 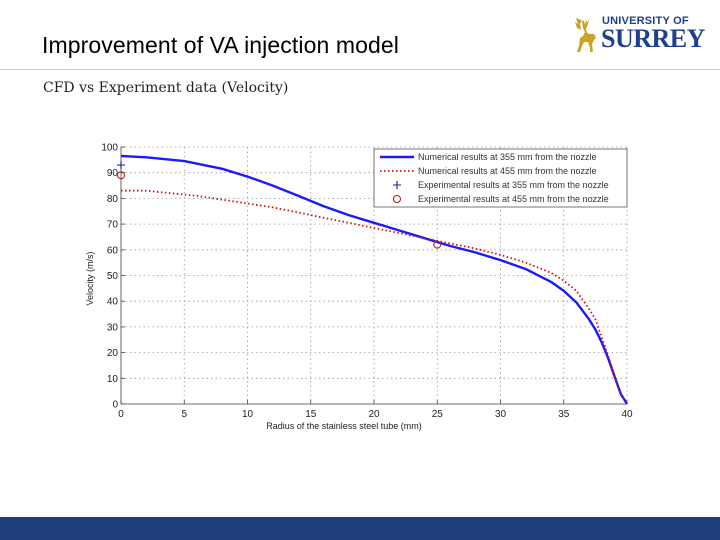 I want to click on plus-point, so click(x=121, y=164).